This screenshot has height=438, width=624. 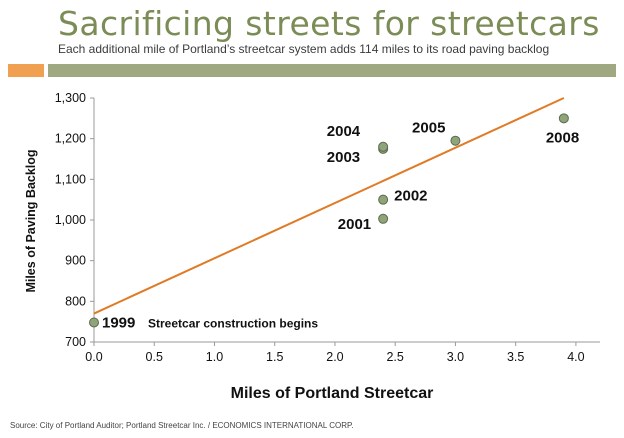 I want to click on y-tick-label: 800, so click(x=75, y=301).